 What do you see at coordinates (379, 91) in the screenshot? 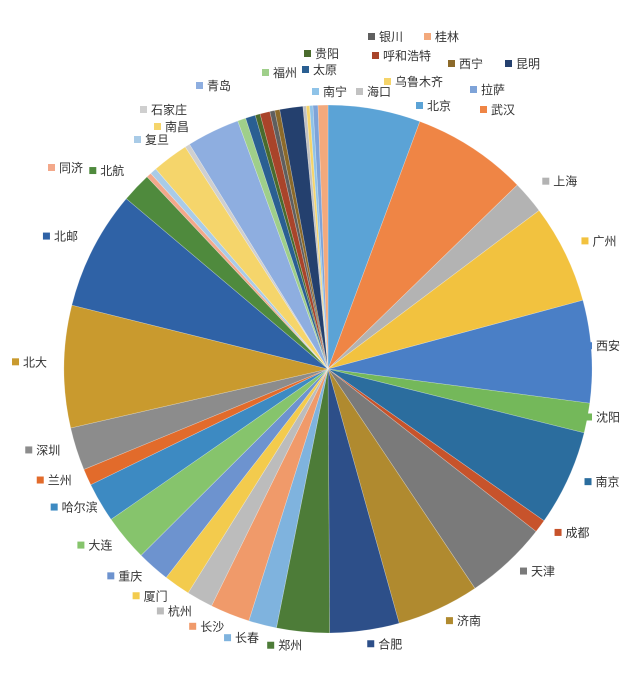
I see `slice-label-36: 海口` at bounding box center [379, 91].